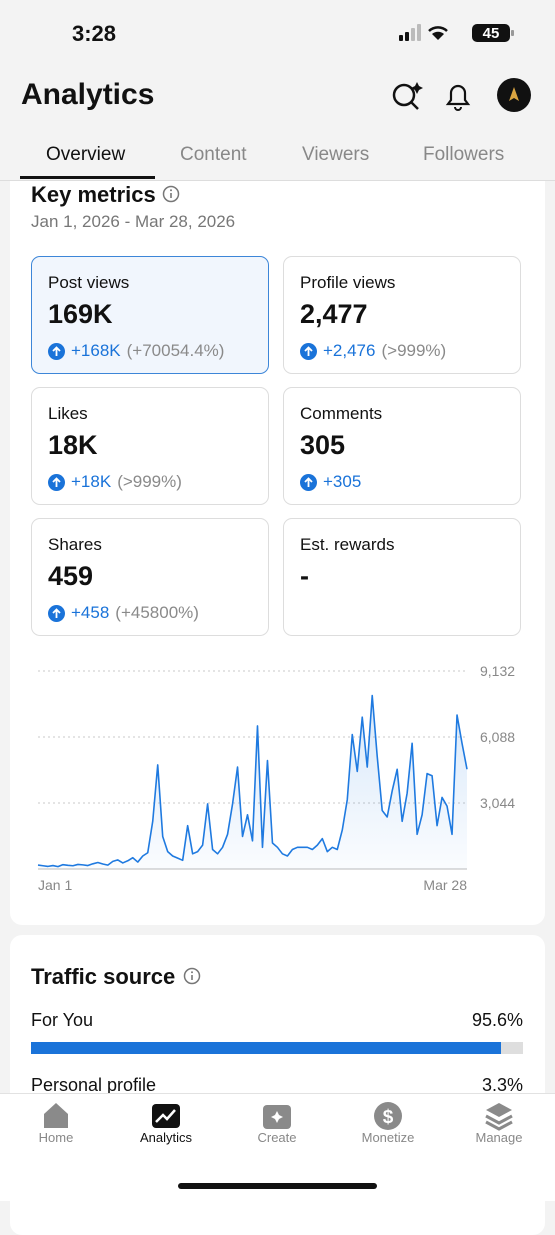  Describe the element at coordinates (103, 976) in the screenshot. I see `section-title: Traffic source` at that location.